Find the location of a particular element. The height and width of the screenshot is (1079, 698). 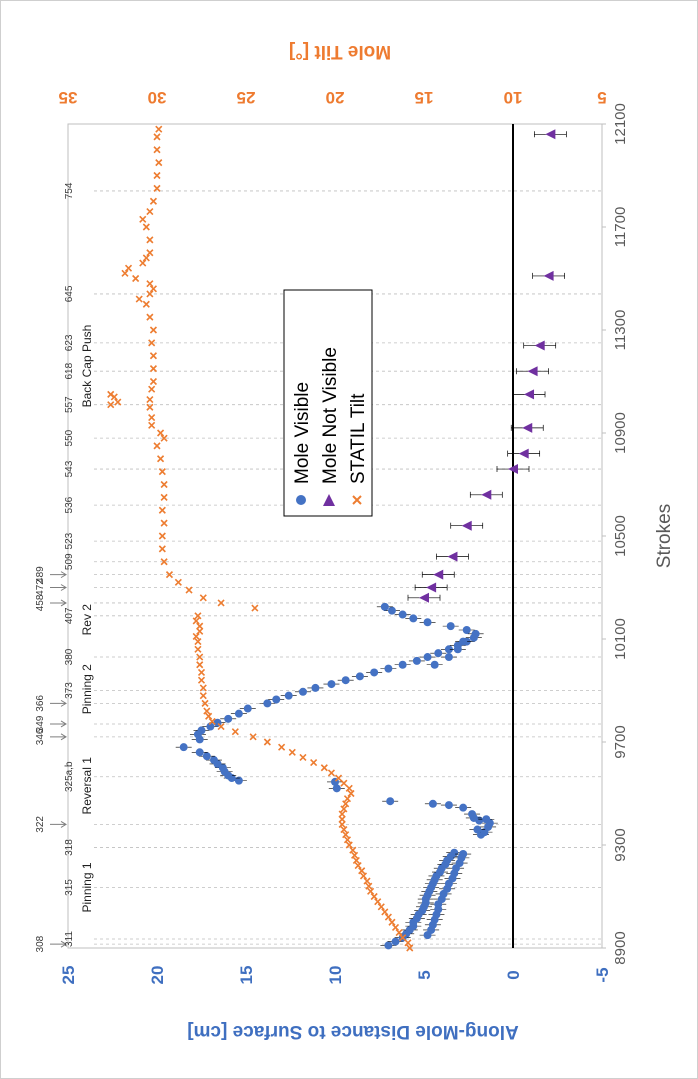

x-tick-label-8: 12100 is located at coordinates (620, 124).